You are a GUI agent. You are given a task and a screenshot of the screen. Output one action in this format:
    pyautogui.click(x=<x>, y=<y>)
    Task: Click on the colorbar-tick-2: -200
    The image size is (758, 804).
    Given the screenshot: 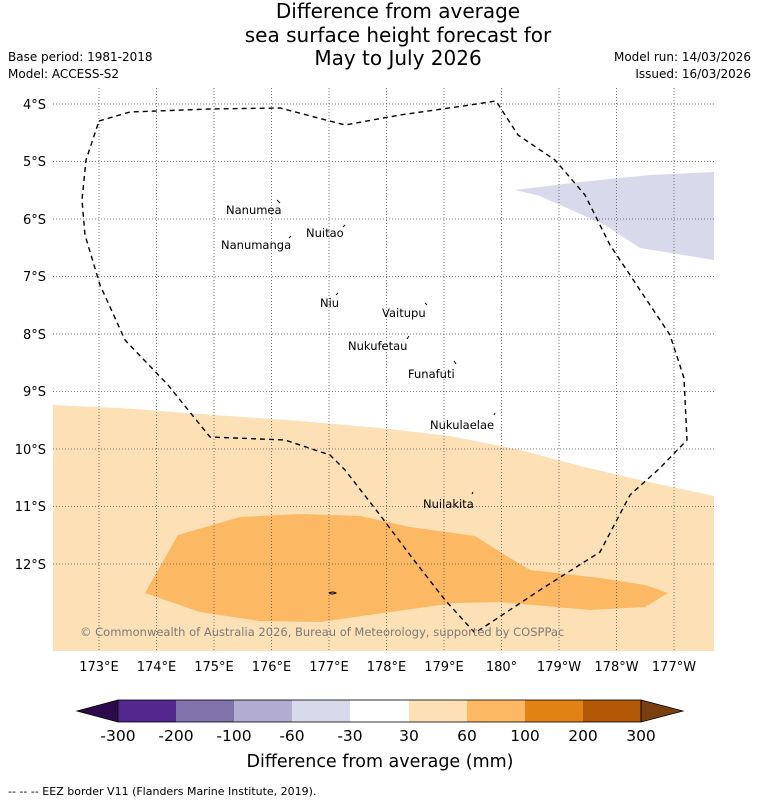 What is the action you would take?
    pyautogui.click(x=175, y=736)
    